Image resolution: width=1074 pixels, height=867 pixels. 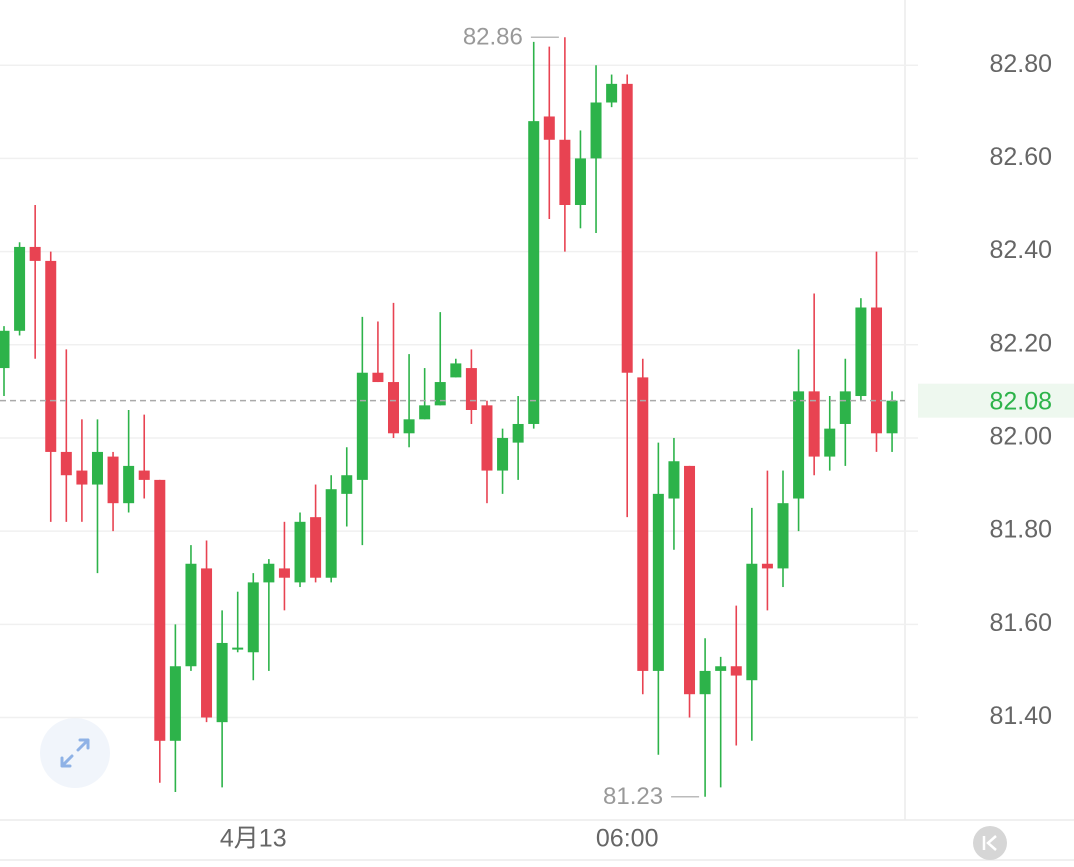 I want to click on expand-icon, so click(x=75, y=753).